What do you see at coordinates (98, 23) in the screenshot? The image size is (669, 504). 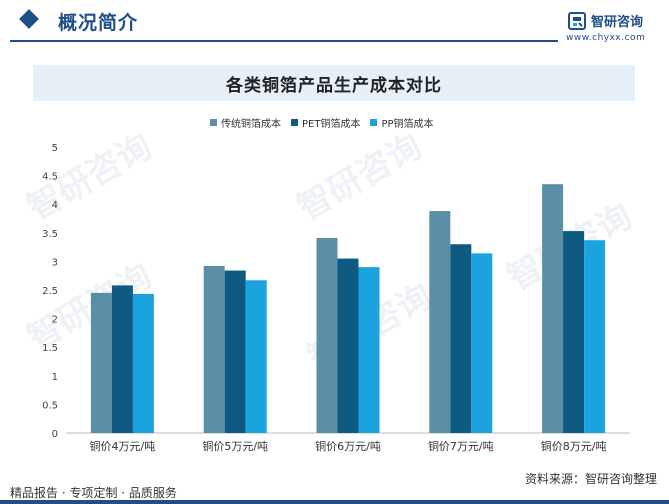 I see `section-title: 概况简介` at bounding box center [98, 23].